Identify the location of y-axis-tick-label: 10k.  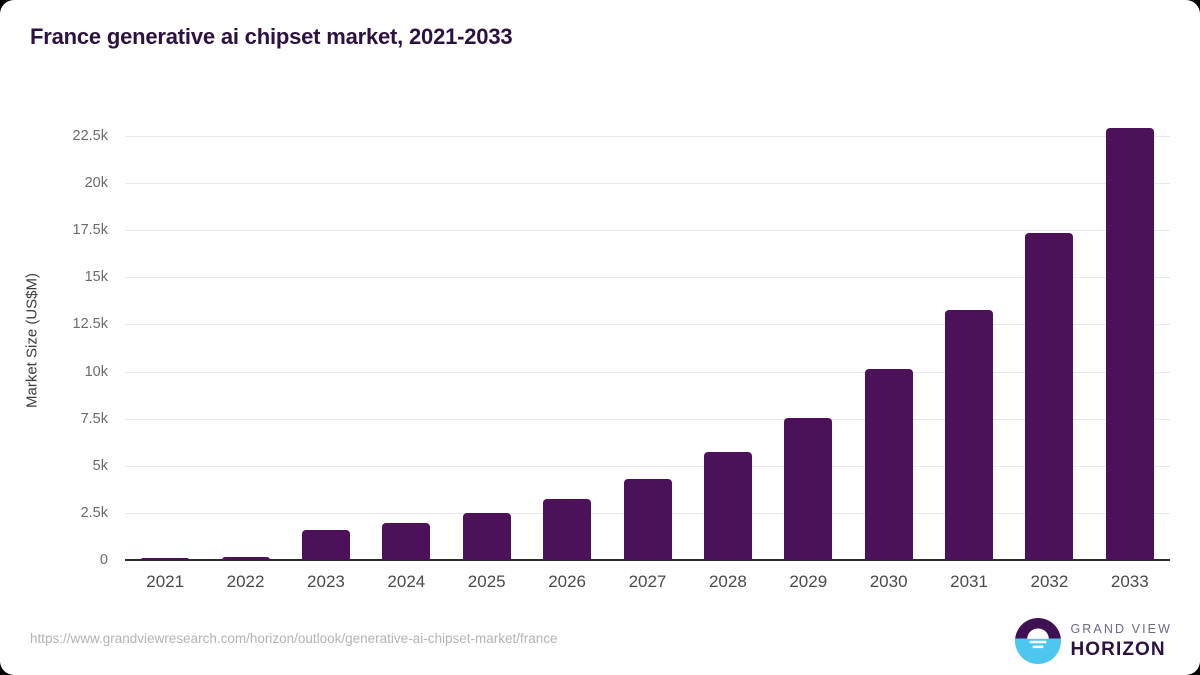
(96, 371).